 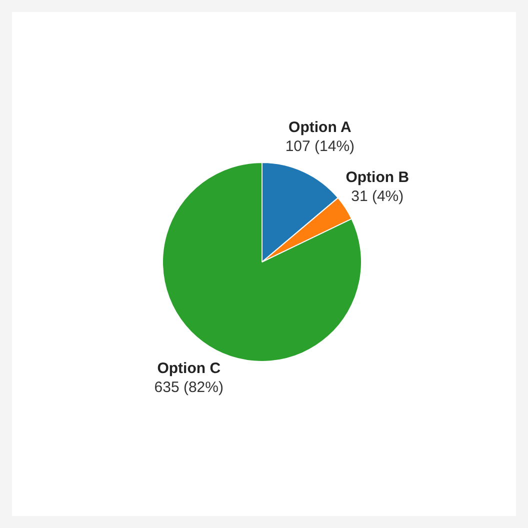 I want to click on slice-label: Option B, so click(x=378, y=177).